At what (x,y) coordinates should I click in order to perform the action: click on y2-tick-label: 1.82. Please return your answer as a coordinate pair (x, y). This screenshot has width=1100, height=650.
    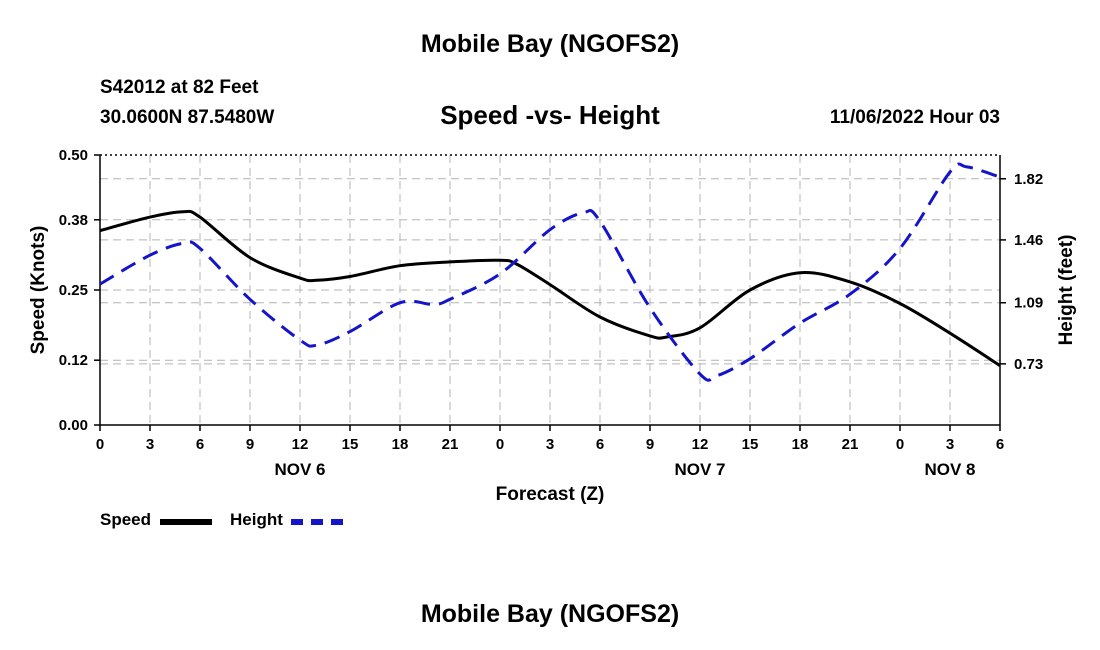
    Looking at the image, I should click on (1028, 179).